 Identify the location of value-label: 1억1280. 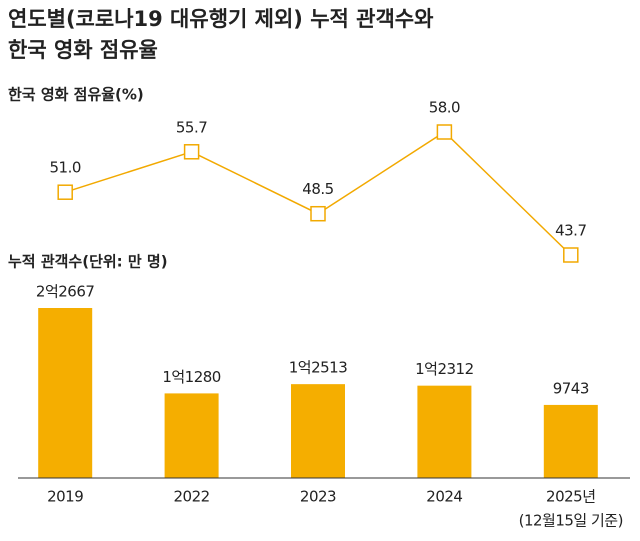
(191, 377).